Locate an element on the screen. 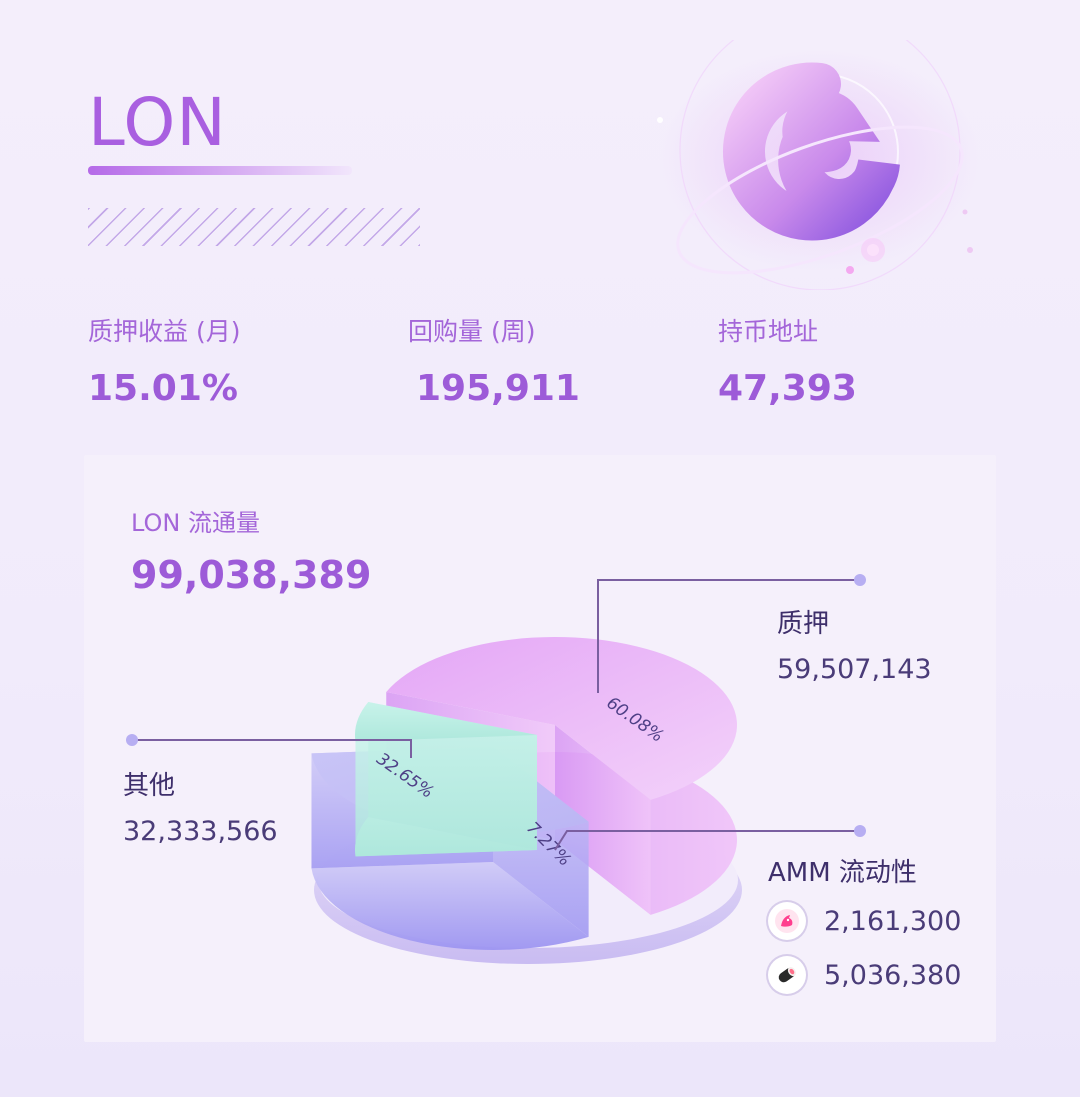 The width and height of the screenshot is (1080, 1097). legend-other-title: 其他 is located at coordinates (149, 786).